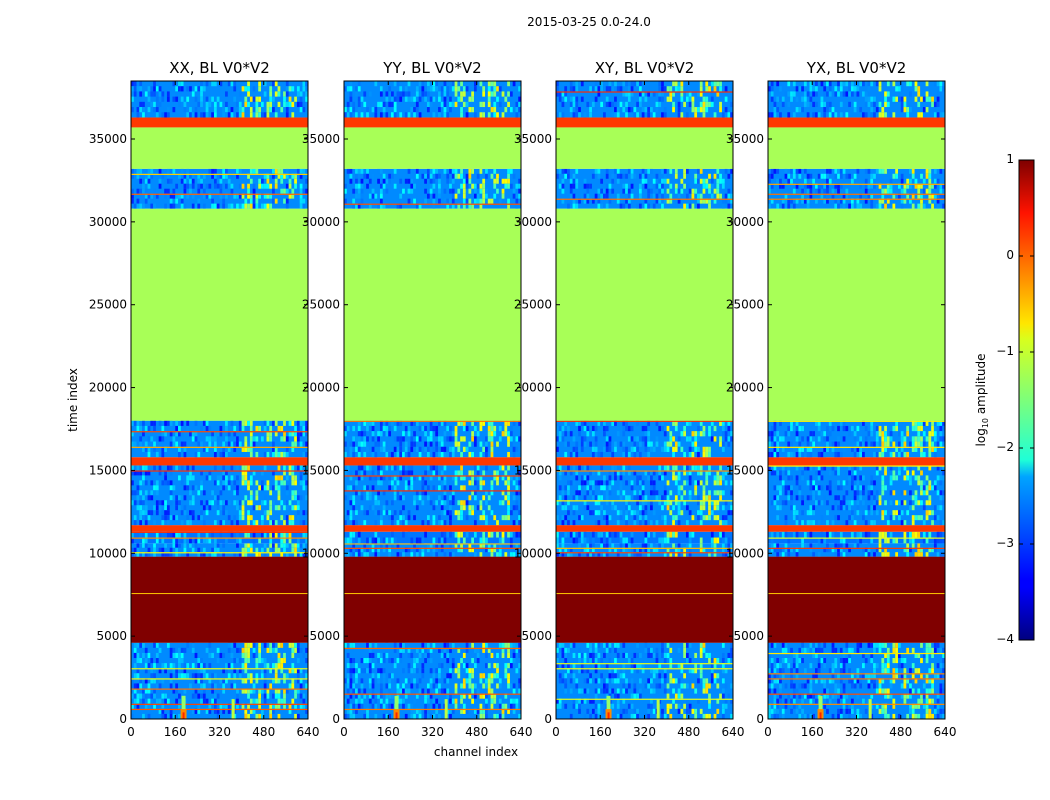 Image resolution: width=1050 pixels, height=800 pixels. What do you see at coordinates (1026, 400) in the screenshot?
I see `colorbar-gradient` at bounding box center [1026, 400].